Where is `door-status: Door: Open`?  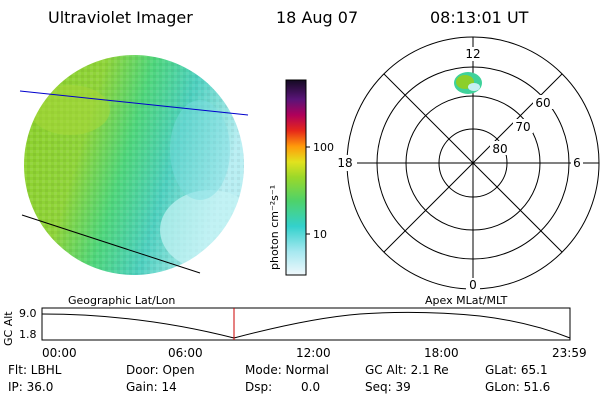 door-status: Door: Open is located at coordinates (160, 370).